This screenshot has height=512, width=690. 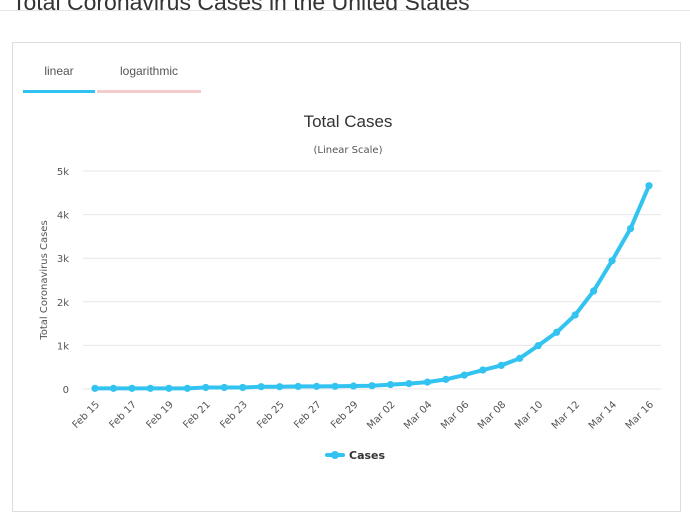 What do you see at coordinates (492, 415) in the screenshot?
I see `x-tick-label: Mar 08` at bounding box center [492, 415].